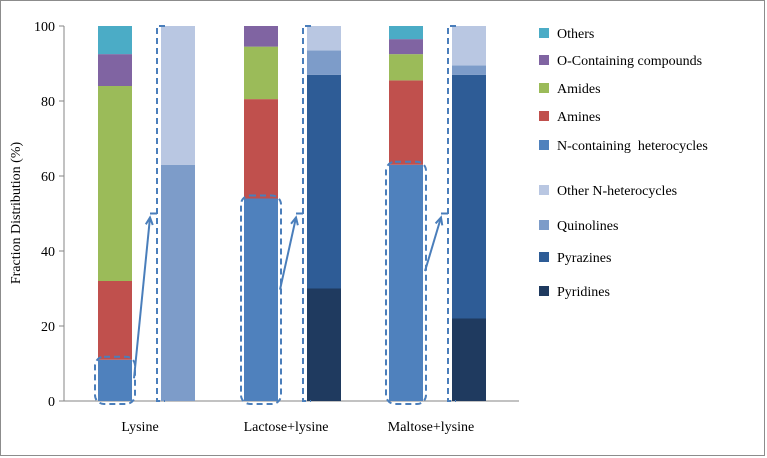 This screenshot has height=458, width=767. I want to click on bar-total-maltose-lysine-others, so click(406, 33).